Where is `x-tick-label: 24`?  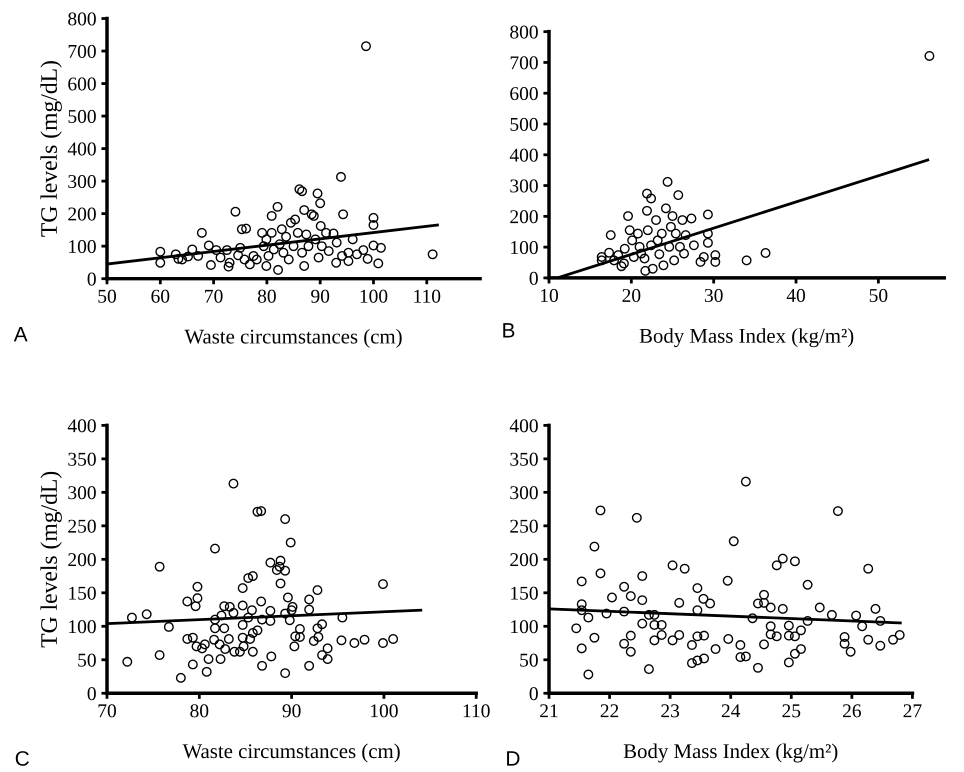
x-tick-label: 24 is located at coordinates (731, 711).